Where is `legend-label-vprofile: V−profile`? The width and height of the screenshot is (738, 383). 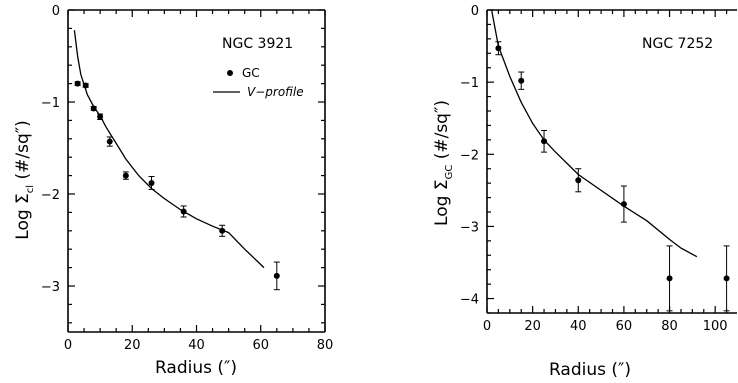
legend-label-vprofile: V−profile is located at coordinates (275, 92).